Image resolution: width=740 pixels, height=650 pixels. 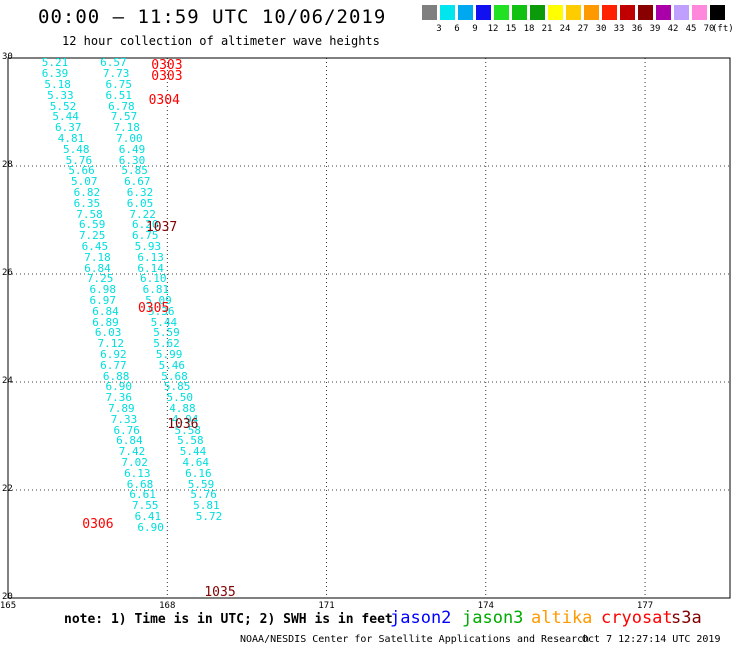 What do you see at coordinates (7, 57) in the screenshot?
I see `latitude-tick-label: 30` at bounding box center [7, 57].